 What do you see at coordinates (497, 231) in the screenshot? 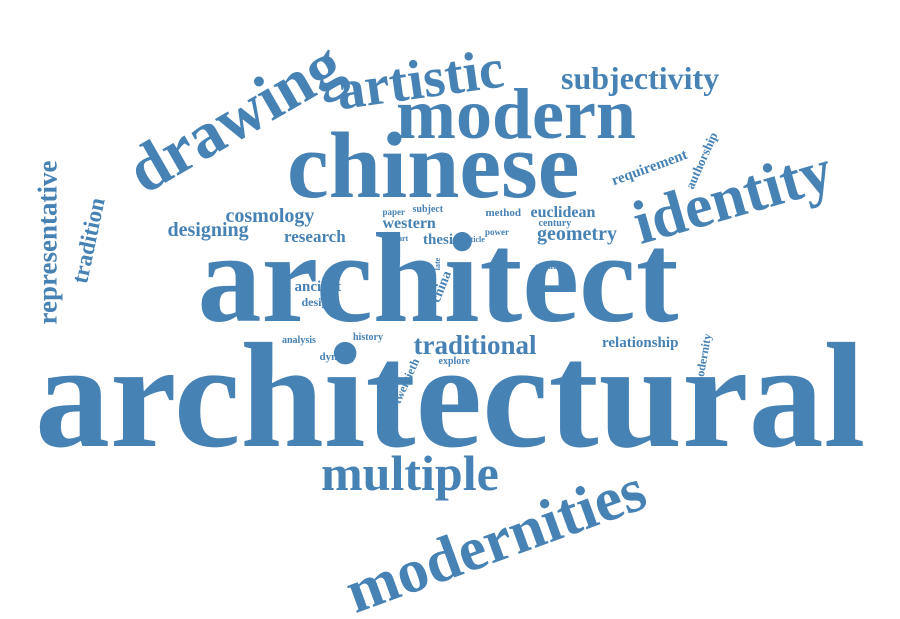
I see `word-power: power` at bounding box center [497, 231].